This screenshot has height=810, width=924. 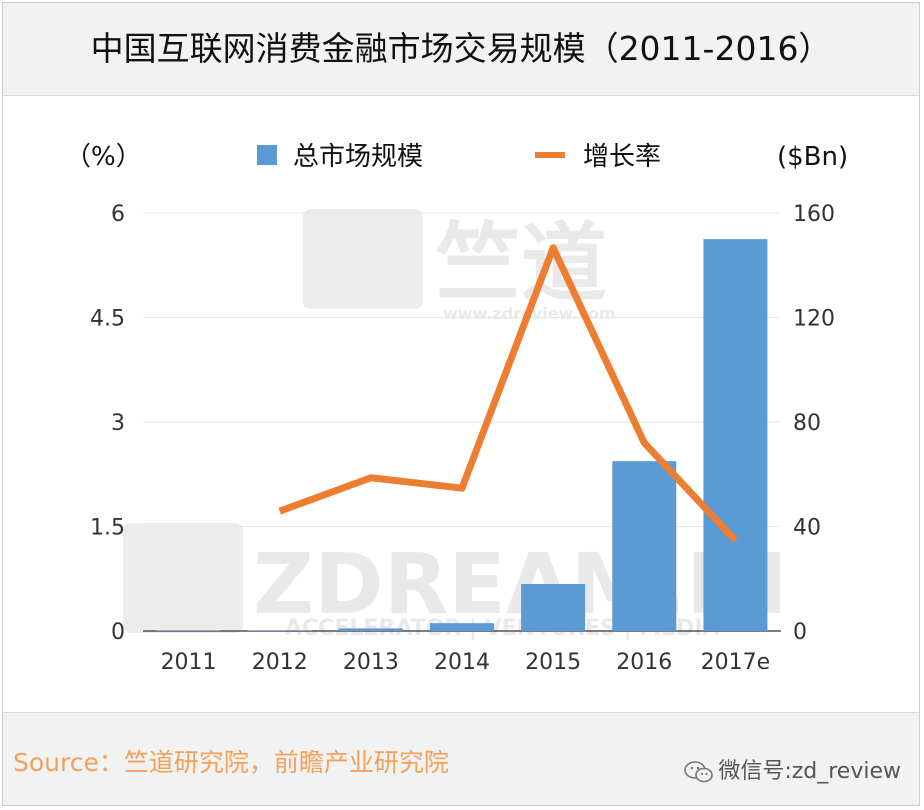 I want to click on right-tick-label: 0, so click(x=800, y=632).